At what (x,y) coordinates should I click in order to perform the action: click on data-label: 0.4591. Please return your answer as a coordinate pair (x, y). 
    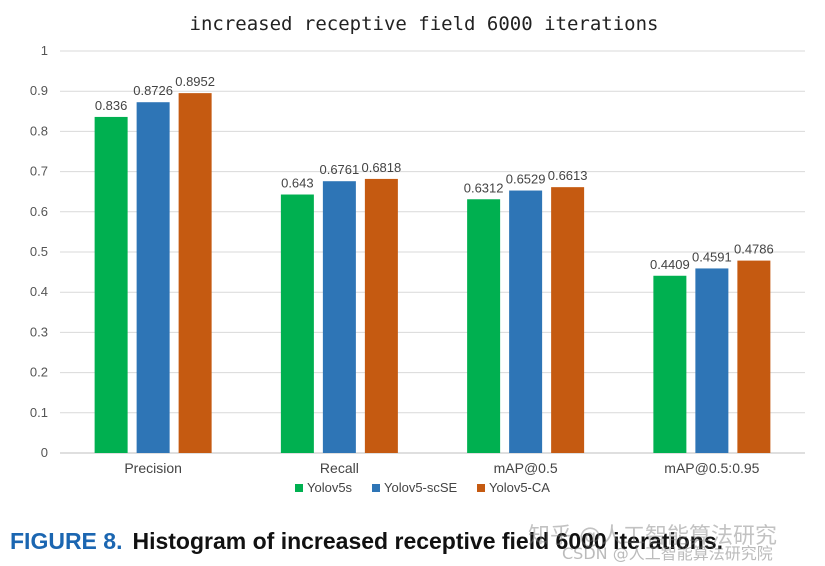
    Looking at the image, I should click on (712, 256).